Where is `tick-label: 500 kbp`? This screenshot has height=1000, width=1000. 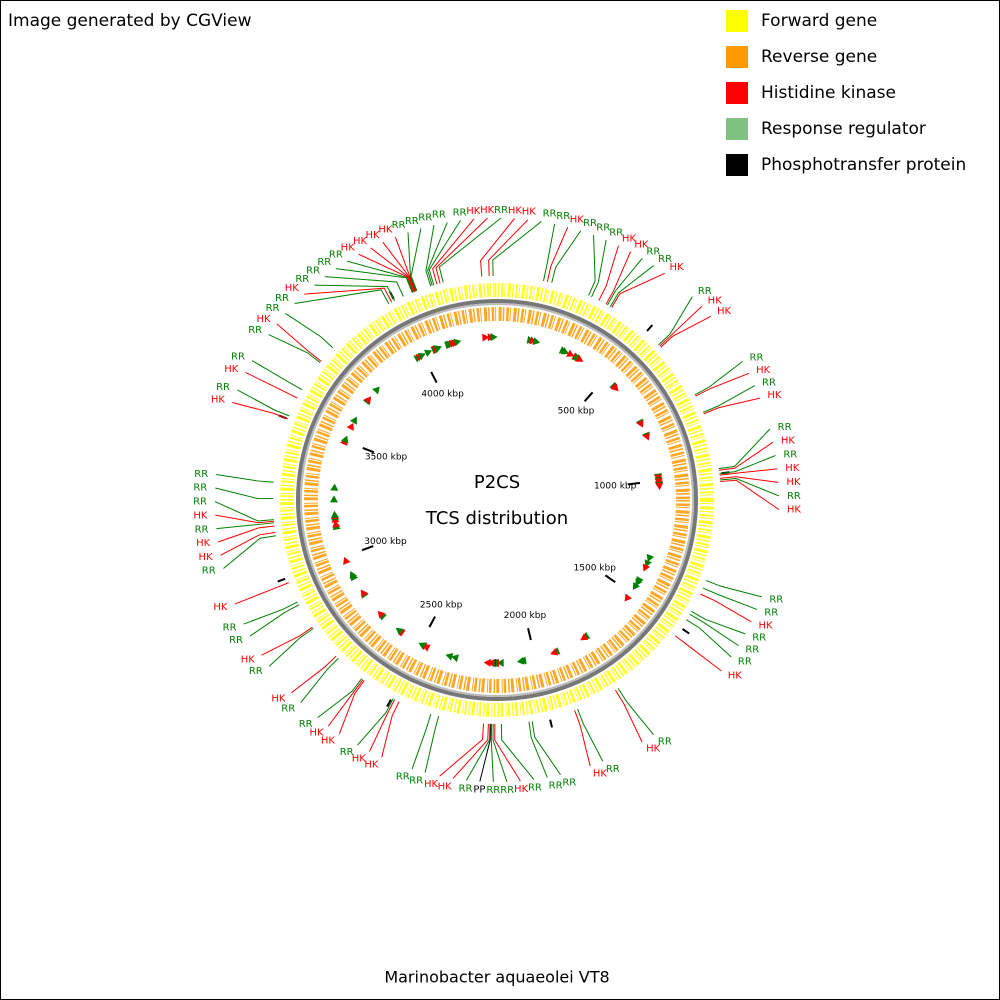
tick-label: 500 kbp is located at coordinates (576, 412).